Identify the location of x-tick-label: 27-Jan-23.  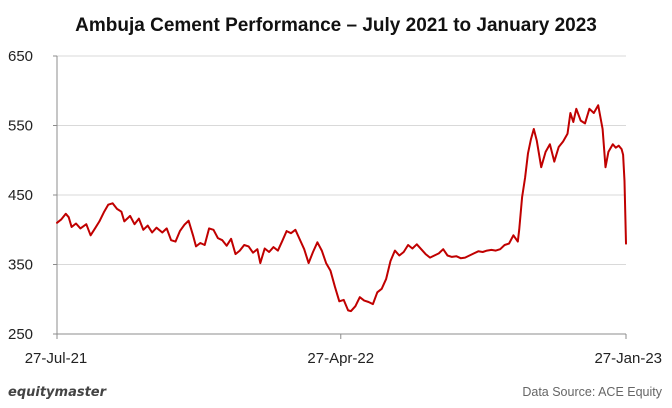
(628, 358).